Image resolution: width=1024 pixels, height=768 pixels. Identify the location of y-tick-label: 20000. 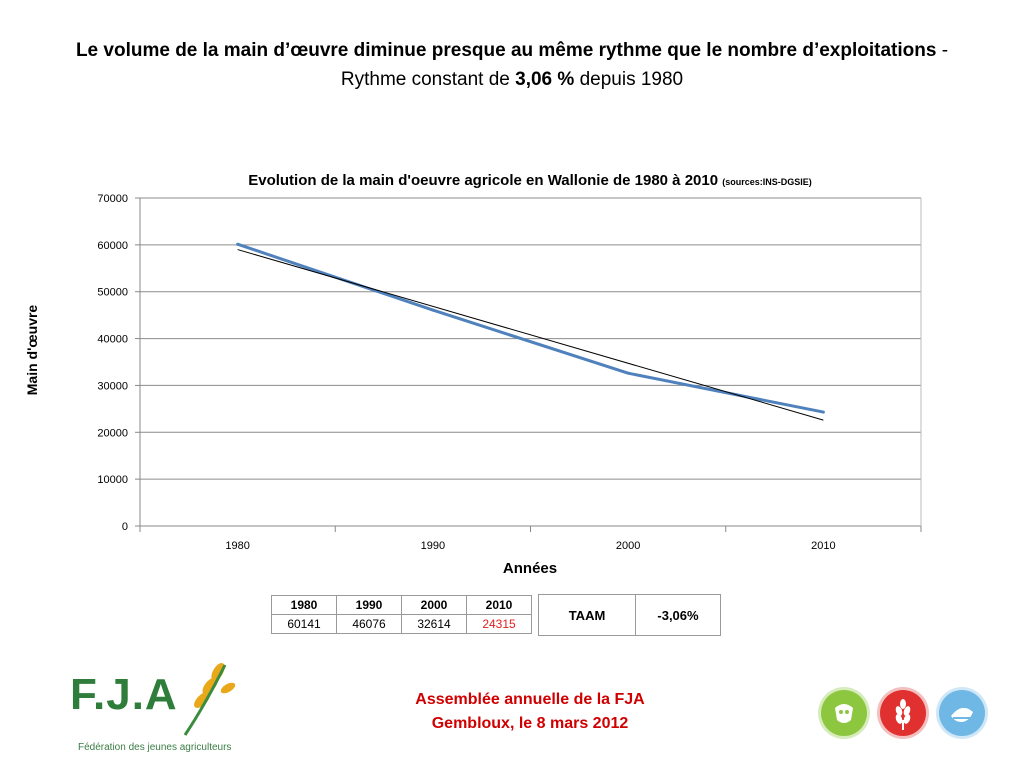
(112, 433).